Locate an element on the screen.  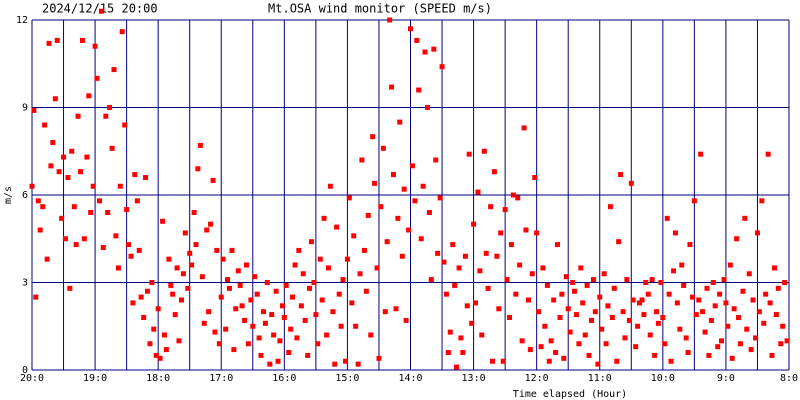
x-tick-label: 12:0 is located at coordinates (537, 378).